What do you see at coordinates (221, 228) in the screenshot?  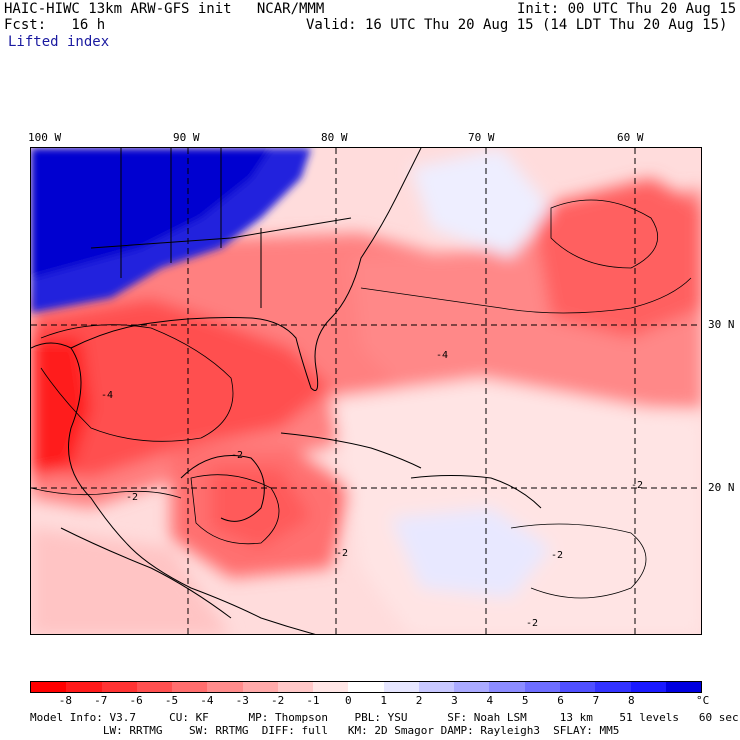 I see `state-borders` at bounding box center [221, 228].